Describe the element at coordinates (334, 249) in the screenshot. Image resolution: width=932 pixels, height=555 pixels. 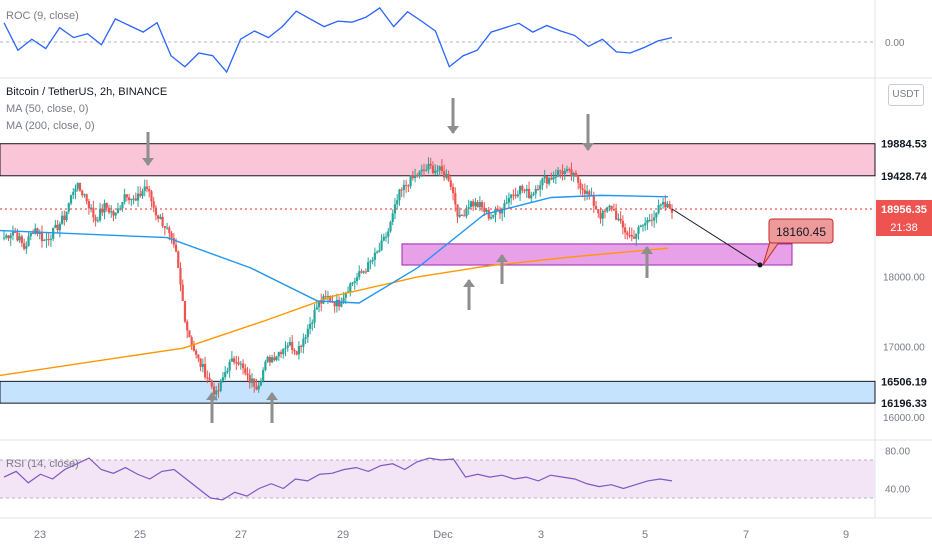
I see `ma50-line` at that location.